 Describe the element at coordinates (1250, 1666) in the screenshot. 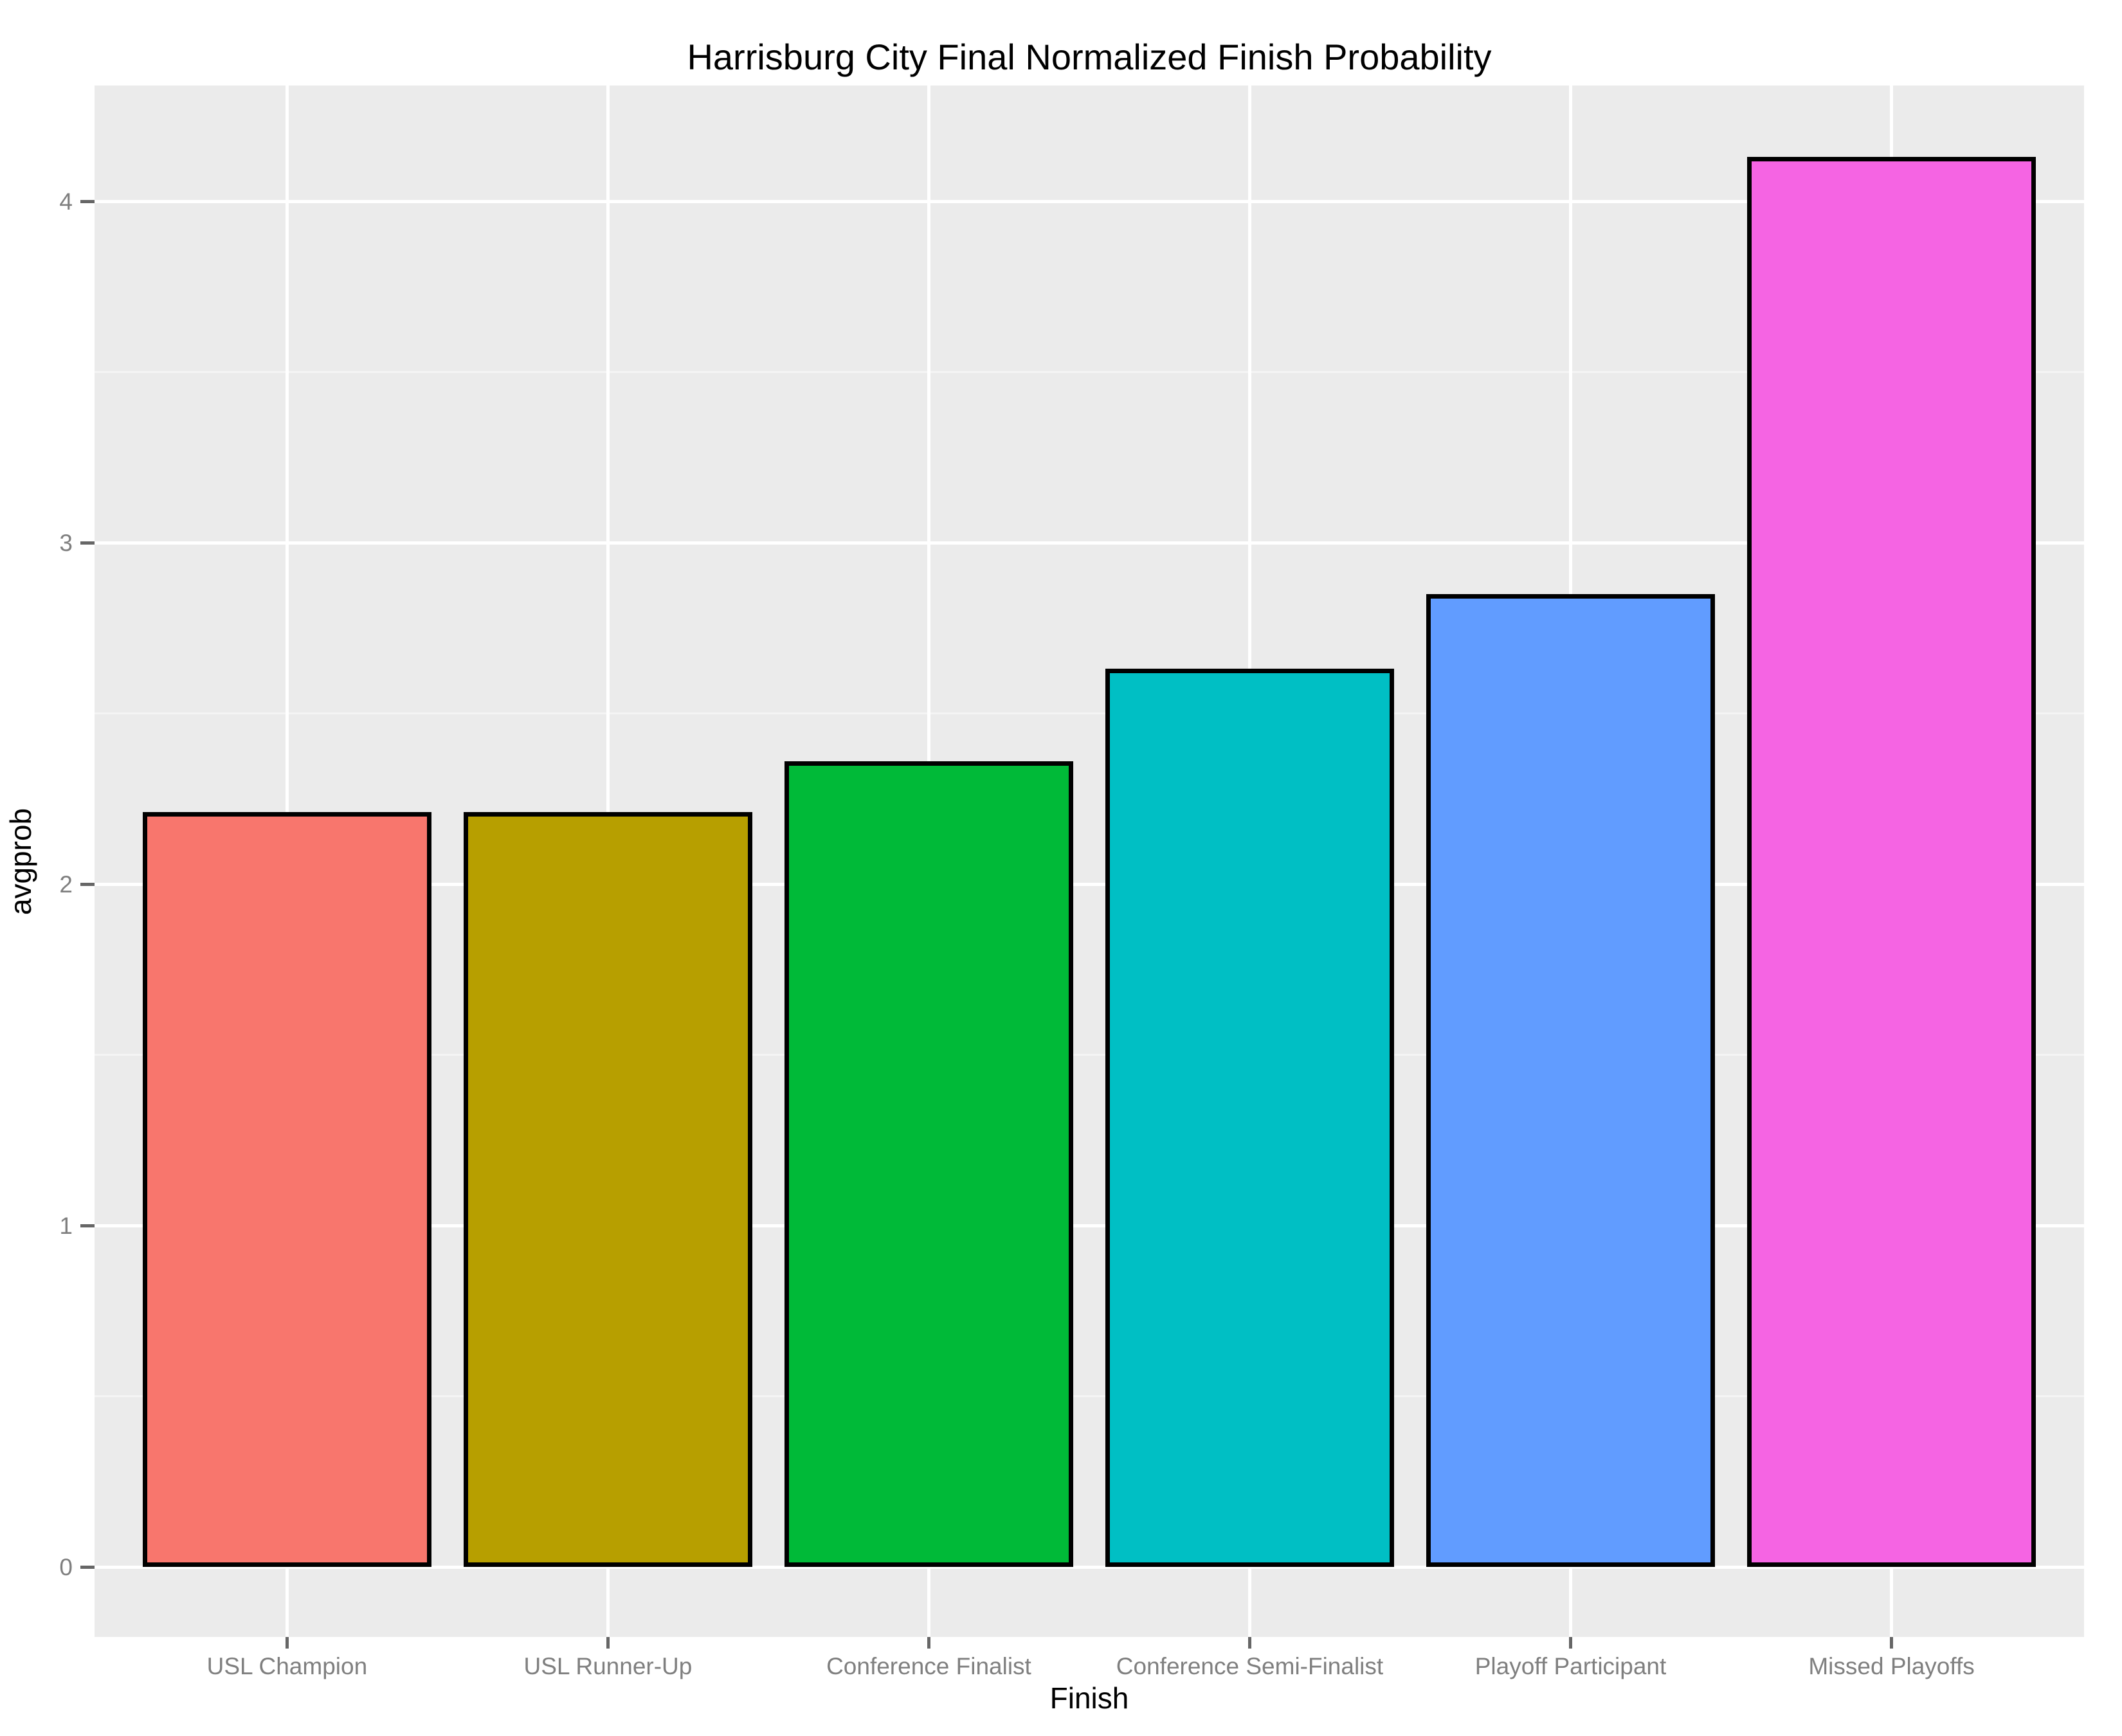

I see `x-tick-label-conference-semi-finalist: Conference Semi-Finalist` at that location.